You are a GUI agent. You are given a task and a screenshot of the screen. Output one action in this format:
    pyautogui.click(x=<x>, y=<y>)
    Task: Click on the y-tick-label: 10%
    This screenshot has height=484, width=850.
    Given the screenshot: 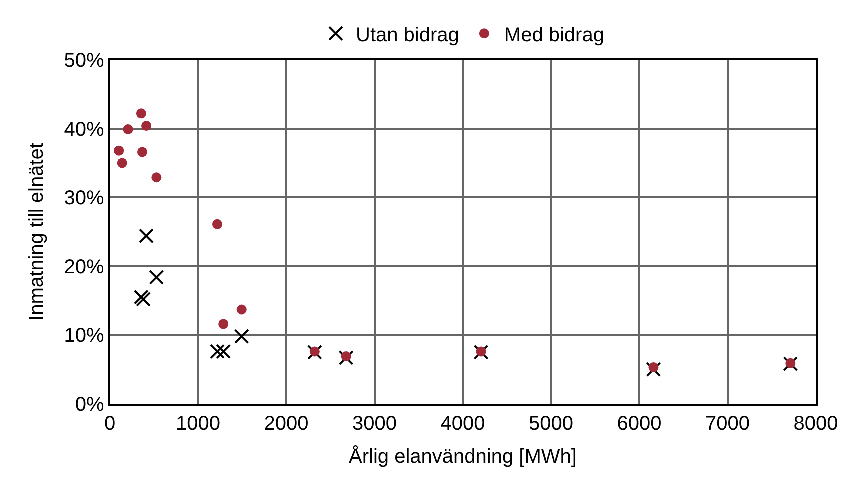 What is the action you would take?
    pyautogui.click(x=84, y=336)
    